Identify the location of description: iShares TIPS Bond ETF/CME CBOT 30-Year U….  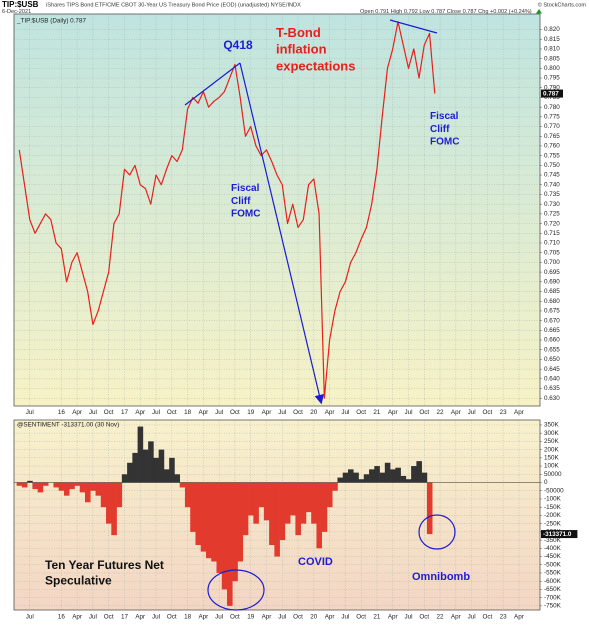
(173, 5).